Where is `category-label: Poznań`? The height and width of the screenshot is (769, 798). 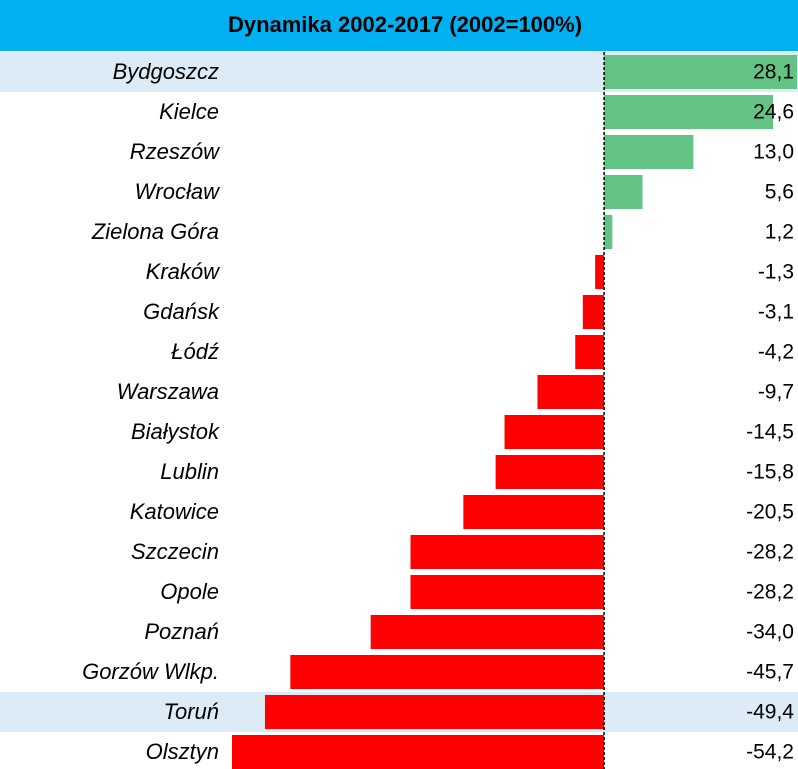 category-label: Poznań is located at coordinates (181, 631).